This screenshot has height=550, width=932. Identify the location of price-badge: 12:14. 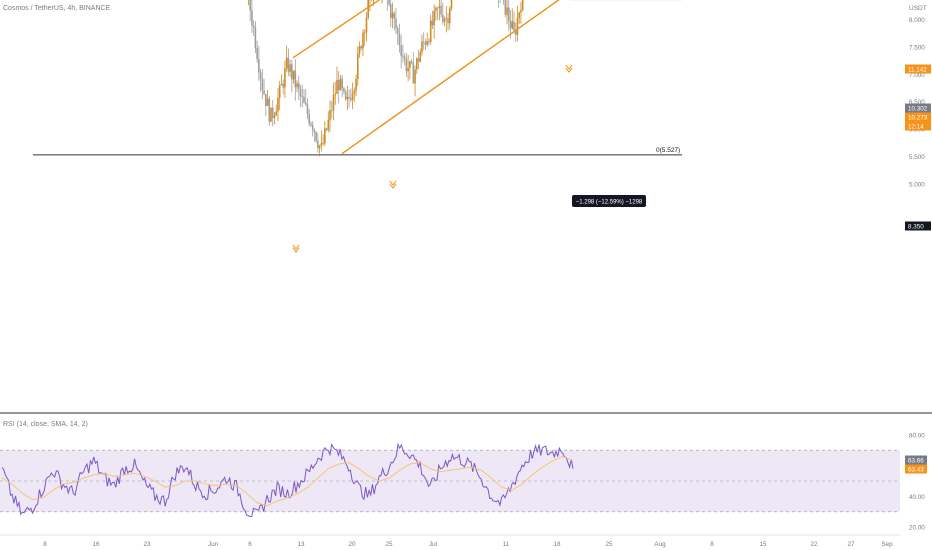
(916, 126).